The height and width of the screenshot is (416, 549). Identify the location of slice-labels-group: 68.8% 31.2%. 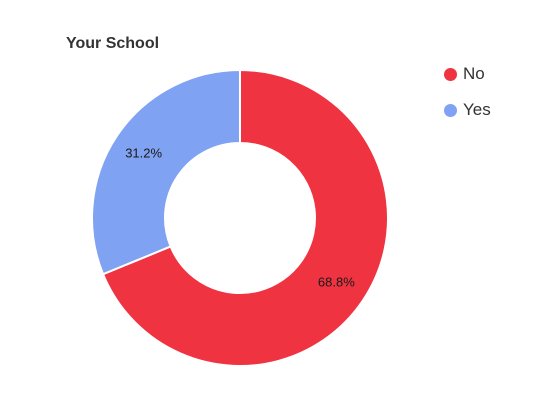
(240, 217).